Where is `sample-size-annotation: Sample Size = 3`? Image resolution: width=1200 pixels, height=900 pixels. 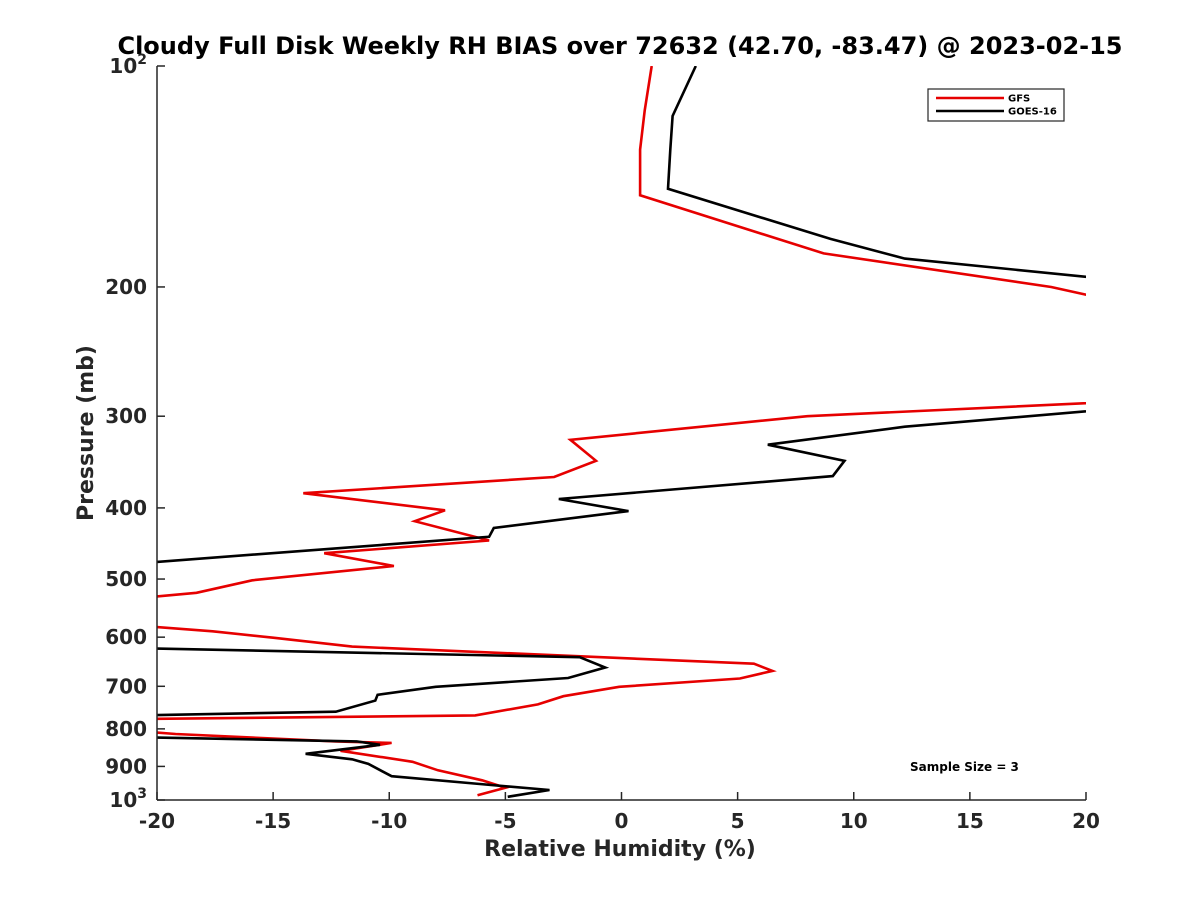
sample-size-annotation: Sample Size = 3 is located at coordinates (964, 767).